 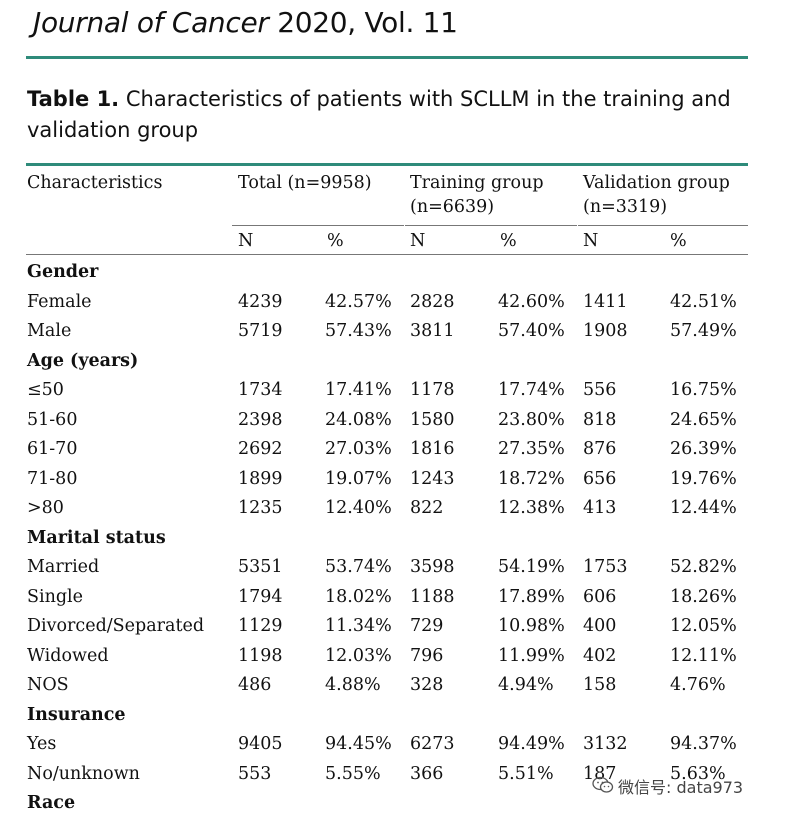 What do you see at coordinates (392, 716) in the screenshot?
I see `section-row: Insurance` at bounding box center [392, 716].